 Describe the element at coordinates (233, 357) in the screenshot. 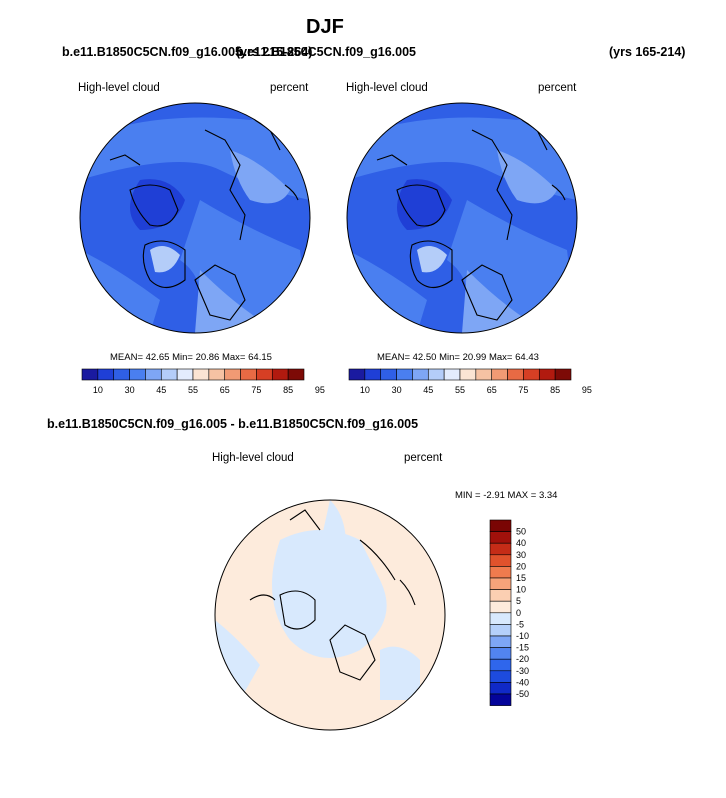

I see `panel1-max-label: Max=` at that location.